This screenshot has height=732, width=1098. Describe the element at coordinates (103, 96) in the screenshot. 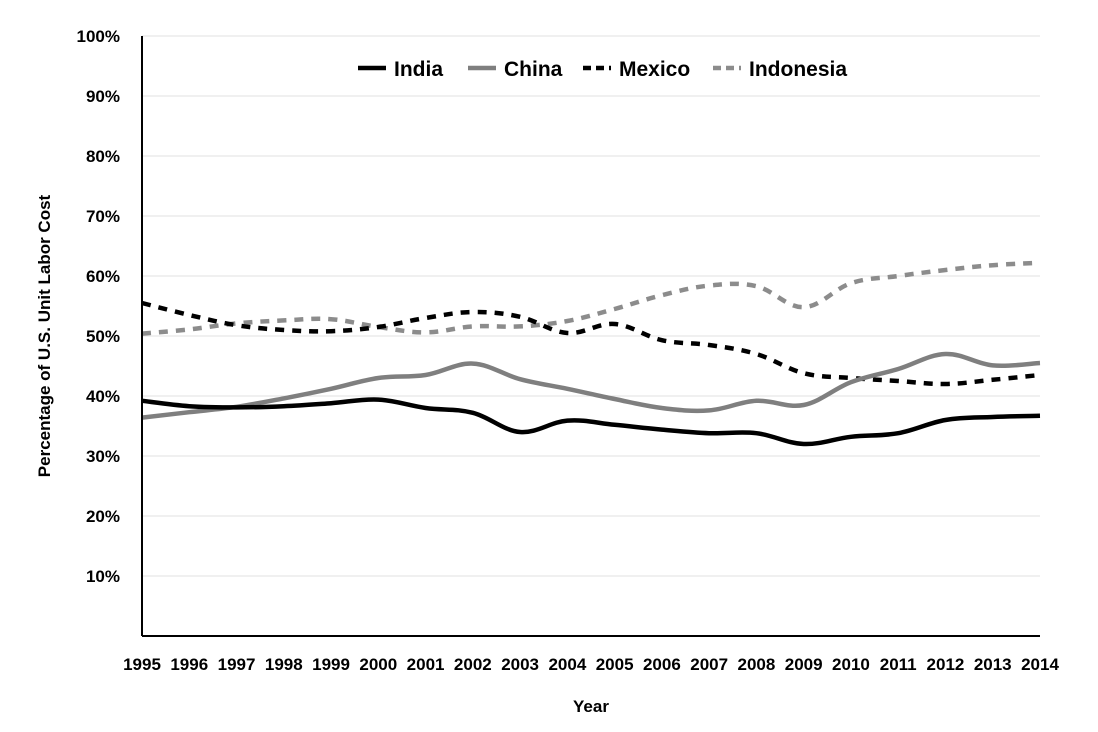

I see `y-tick-label: 90%` at that location.